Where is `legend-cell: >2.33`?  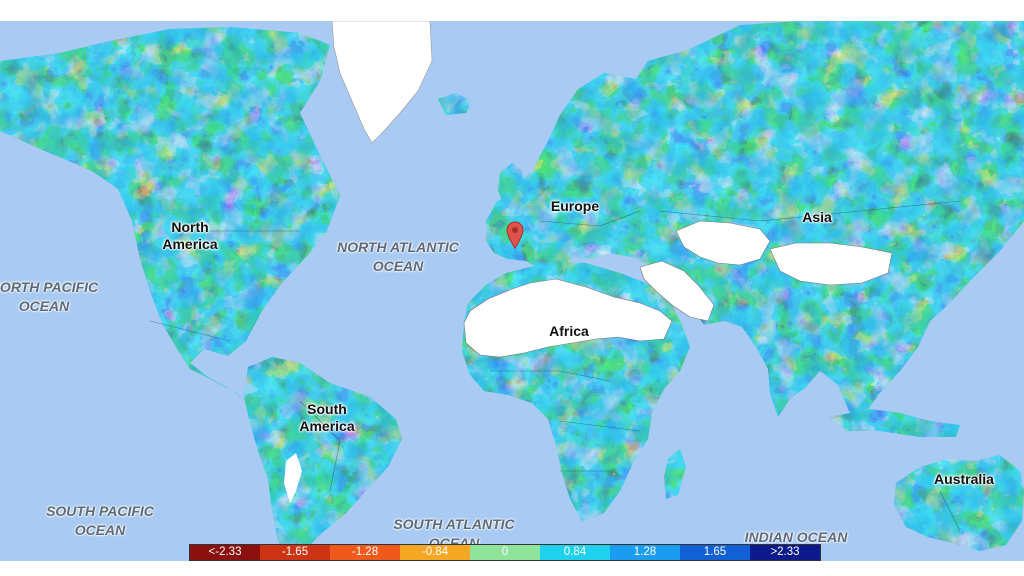
legend-cell: >2.33 is located at coordinates (785, 552).